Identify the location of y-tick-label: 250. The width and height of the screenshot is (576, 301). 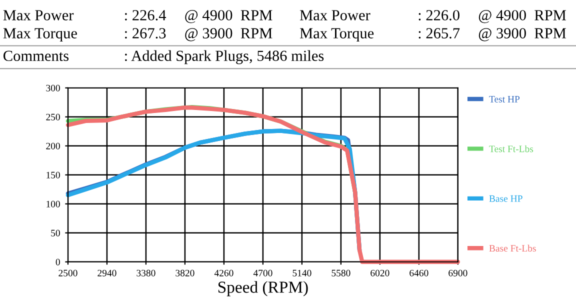
(53, 117).